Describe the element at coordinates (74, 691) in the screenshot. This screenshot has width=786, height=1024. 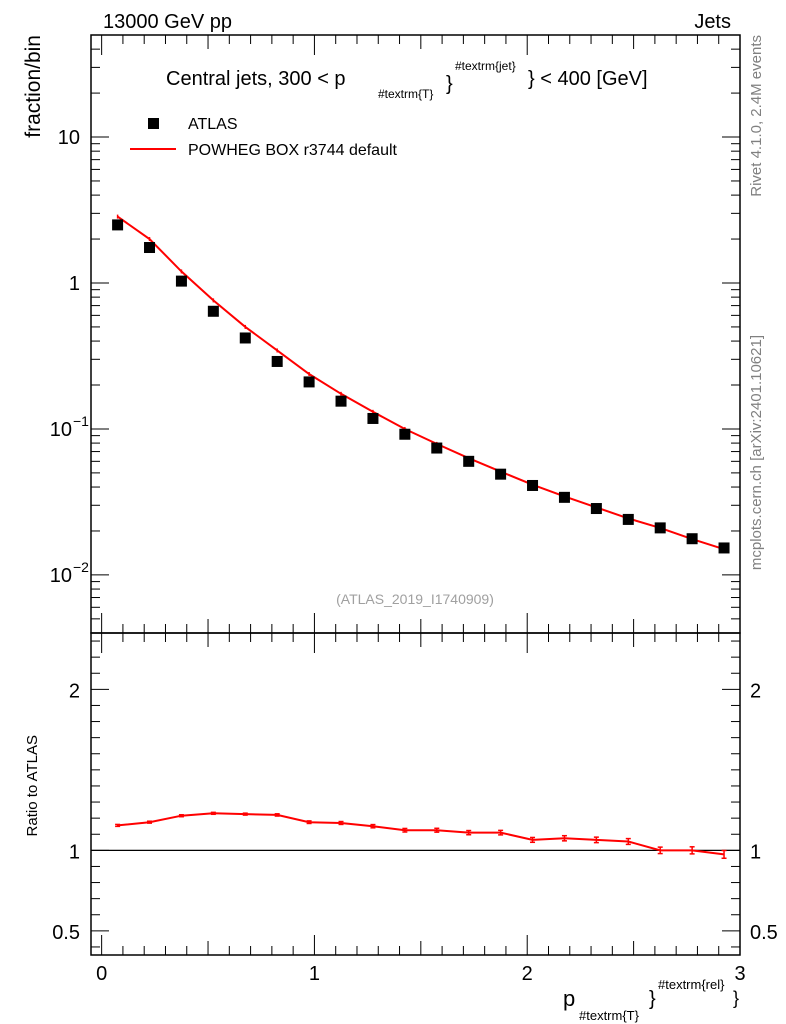
I see `ratio-y-tick-label-left: 2` at that location.